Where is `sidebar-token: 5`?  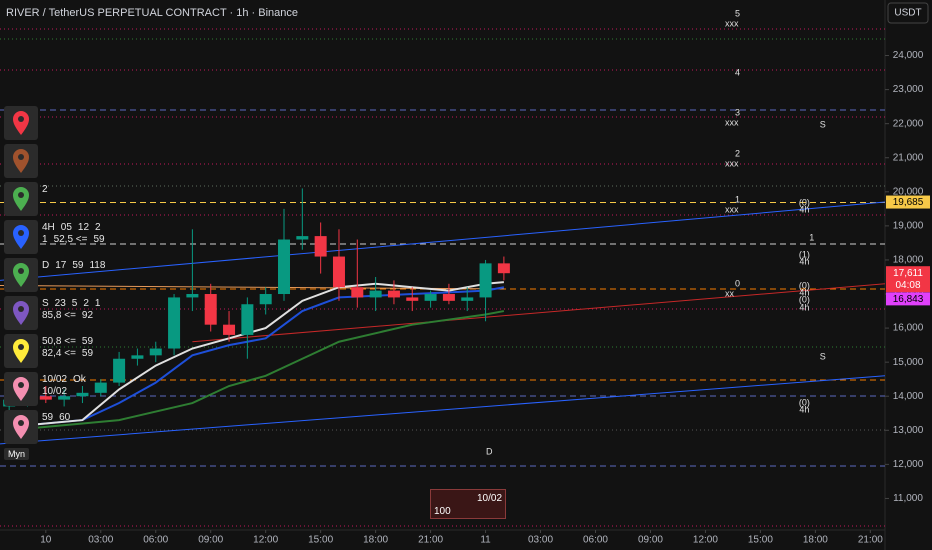
sidebar-token: 5 is located at coordinates (74, 303).